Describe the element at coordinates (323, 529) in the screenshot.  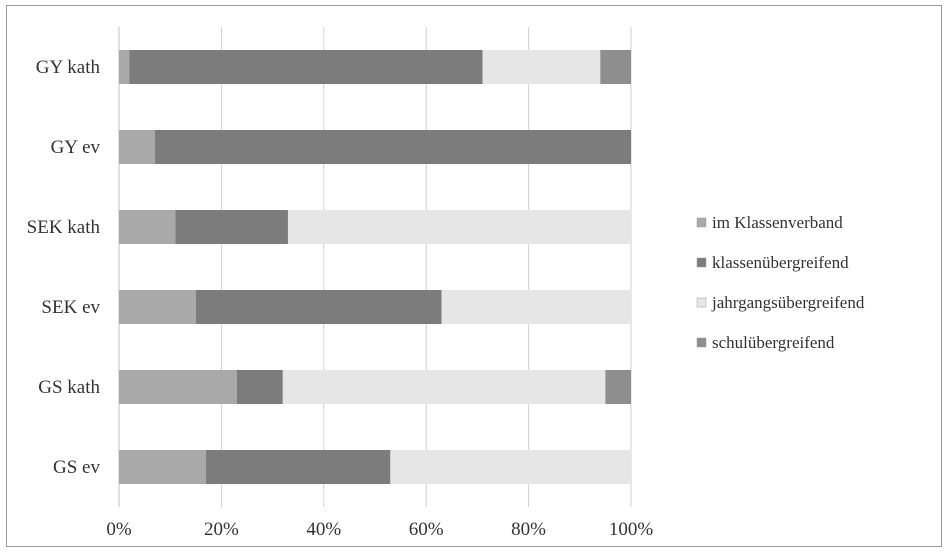
I see `x-tick-label: 40%` at that location.